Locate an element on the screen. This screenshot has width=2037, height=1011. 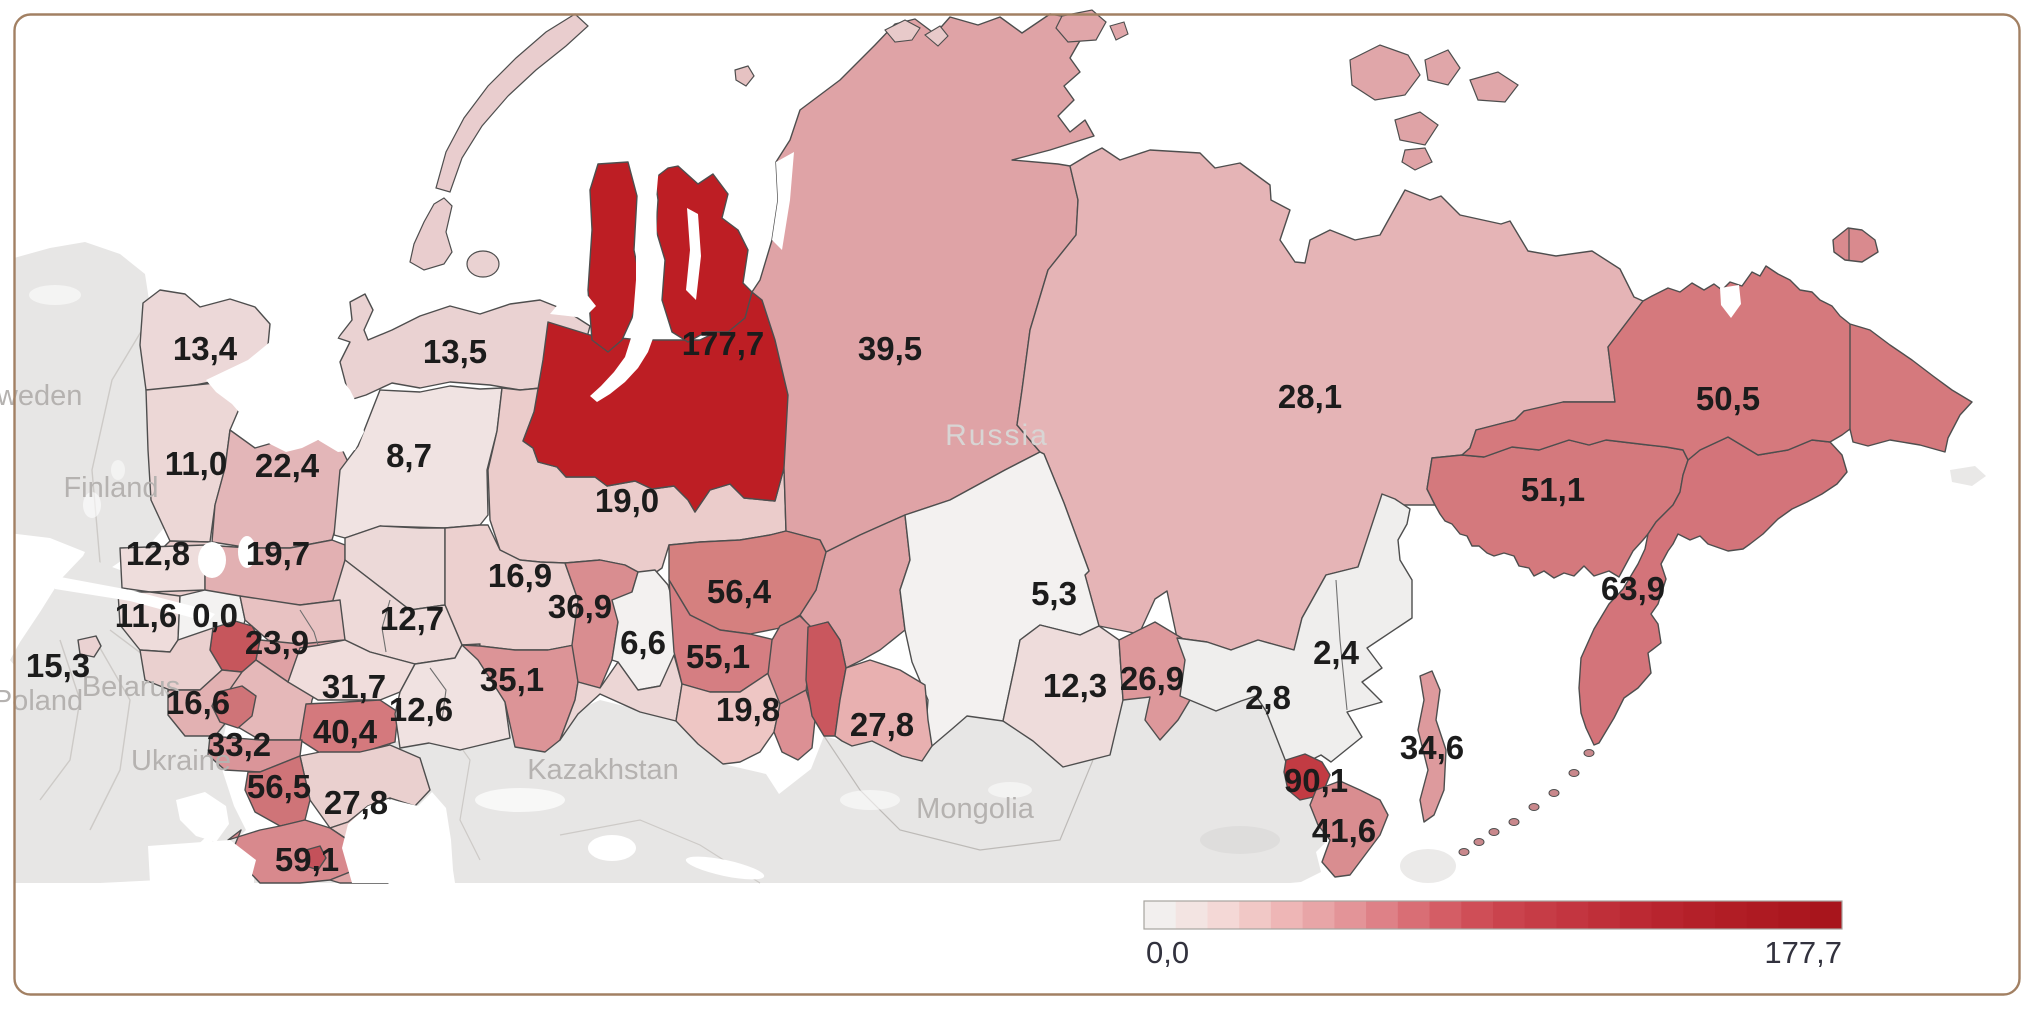
svg-text: 51,1 is located at coordinates (1553, 489).